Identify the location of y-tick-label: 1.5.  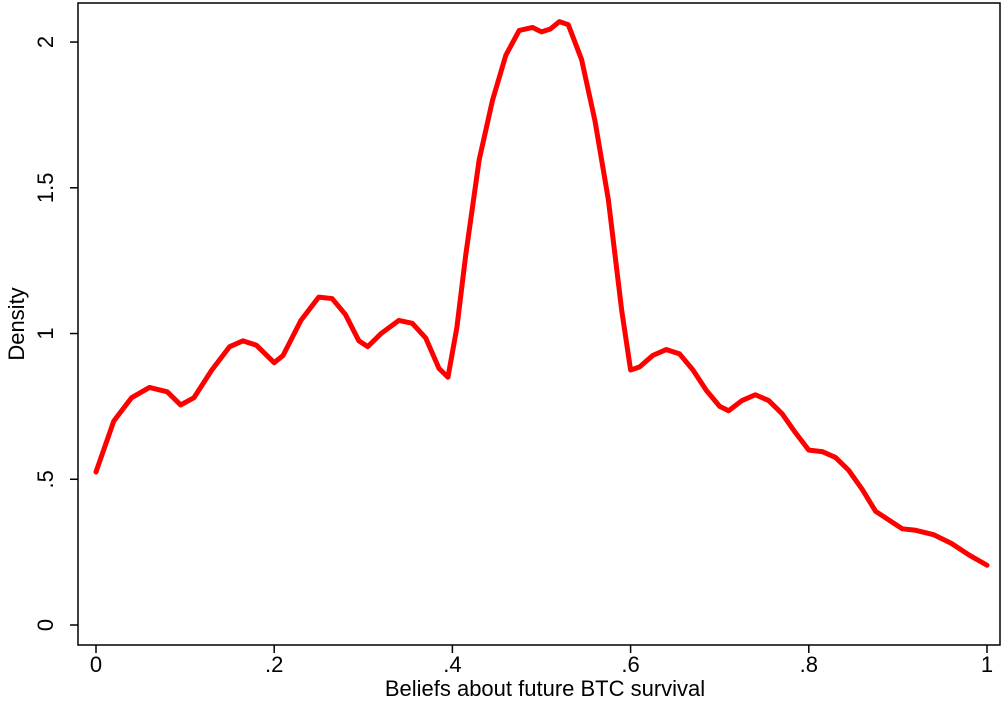
(45, 187).